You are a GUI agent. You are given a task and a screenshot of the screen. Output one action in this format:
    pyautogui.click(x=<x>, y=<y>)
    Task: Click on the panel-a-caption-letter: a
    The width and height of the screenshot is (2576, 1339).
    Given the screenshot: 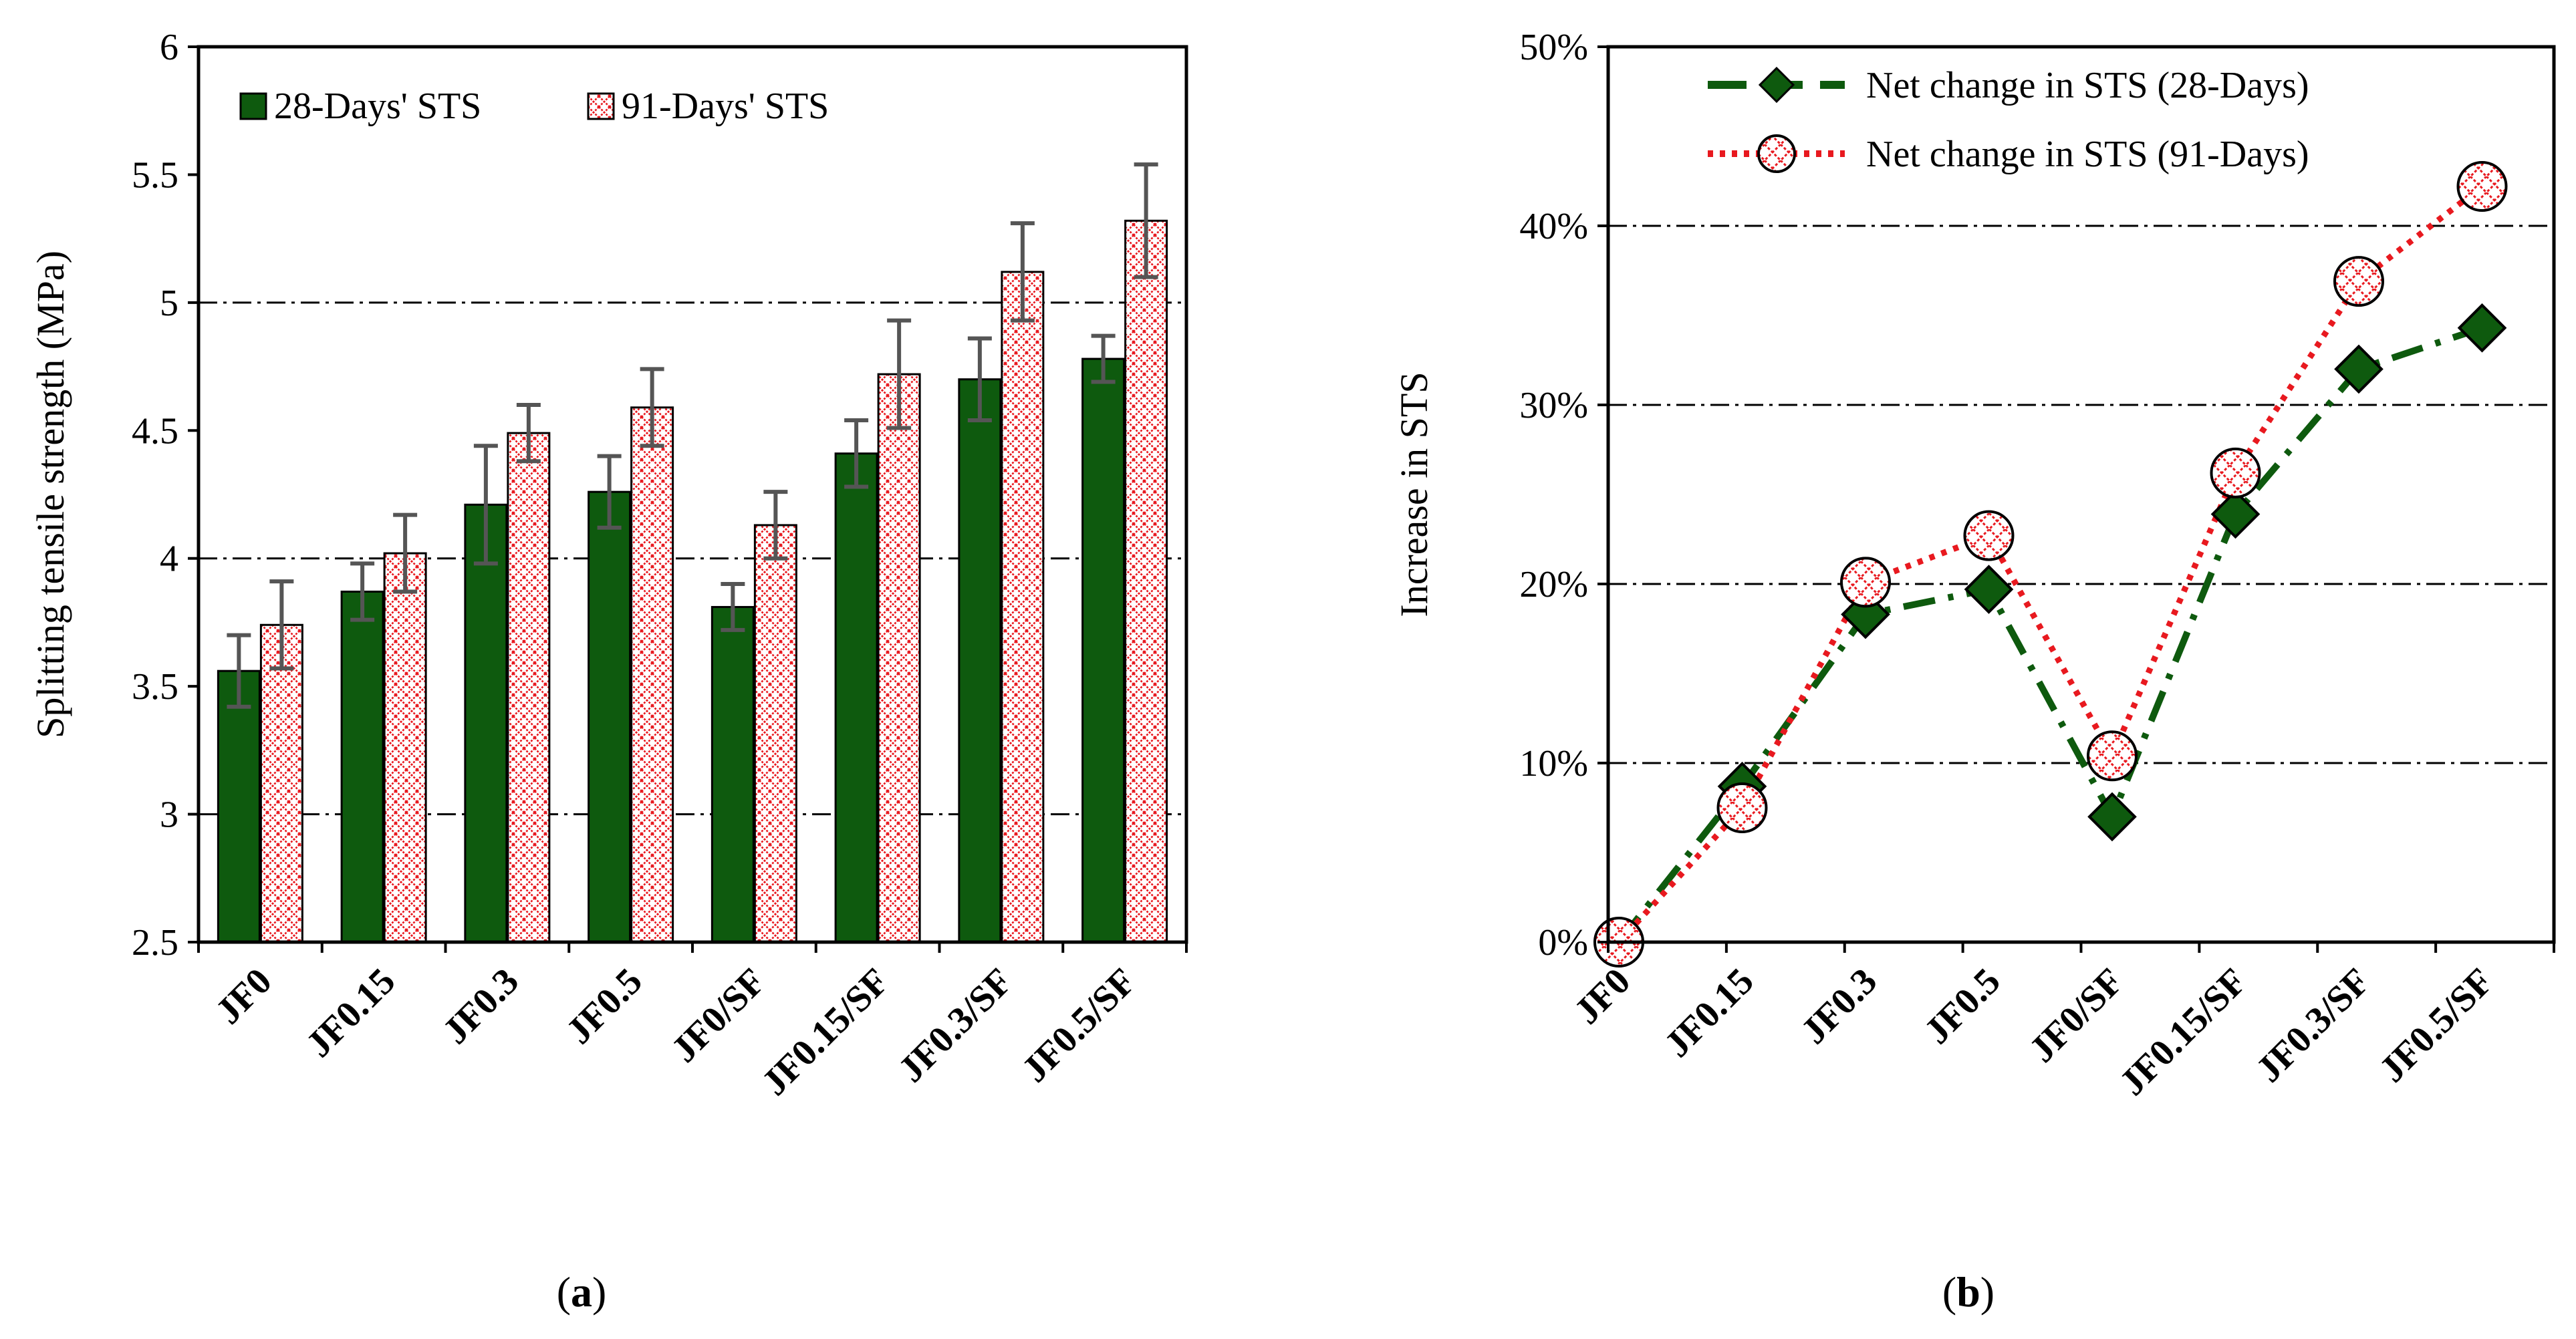 What is the action you would take?
    pyautogui.click(x=582, y=1292)
    